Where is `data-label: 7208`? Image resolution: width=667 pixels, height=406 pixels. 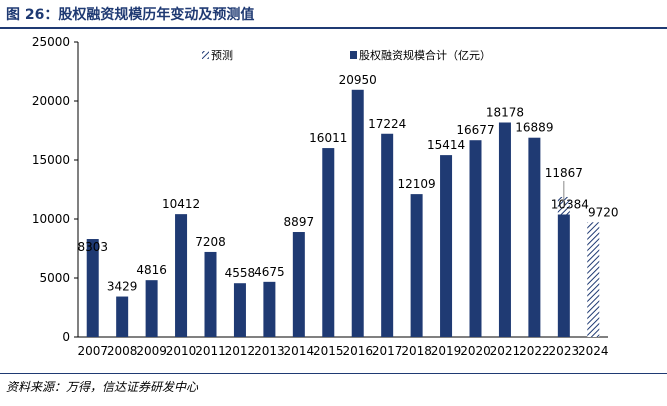
data-label: 7208 is located at coordinates (210, 242).